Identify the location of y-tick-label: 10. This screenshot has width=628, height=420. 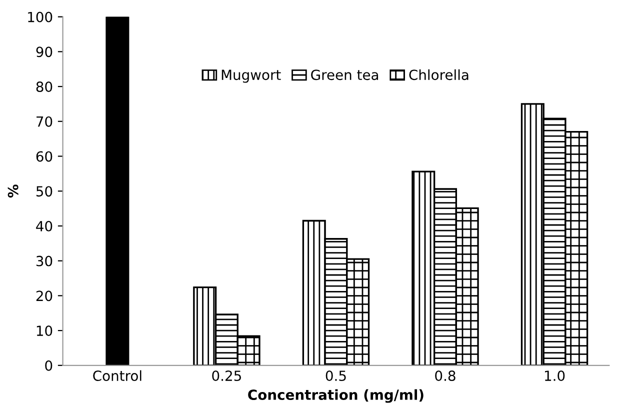
(44, 331).